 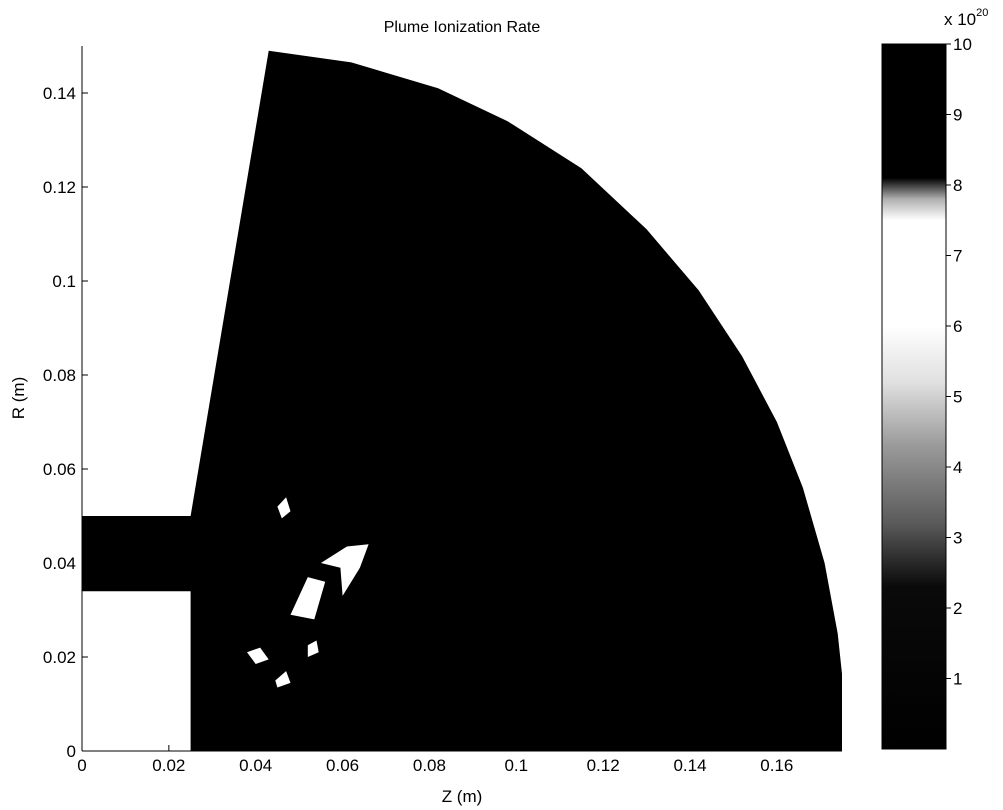 I want to click on colorbar-multiplier: x 1020, so click(x=966, y=18).